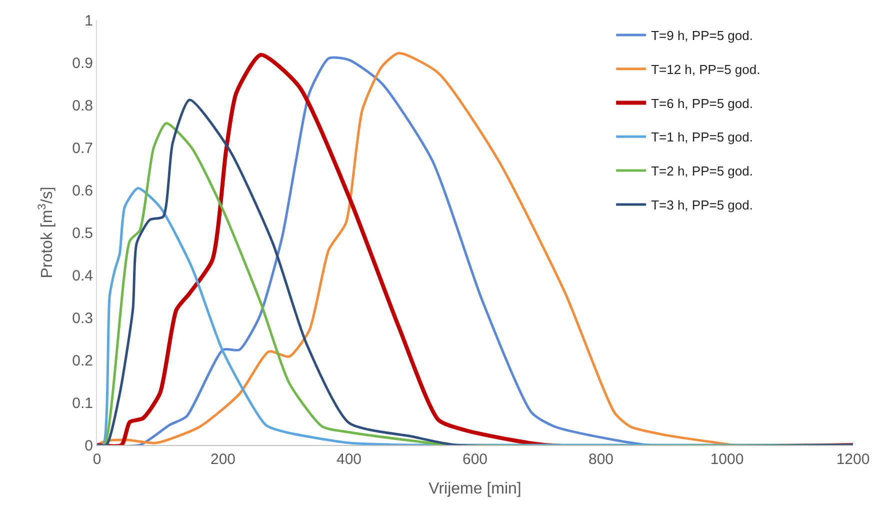 The height and width of the screenshot is (527, 882). Describe the element at coordinates (702, 103) in the screenshot. I see `legend-label: T=6 h, PP=5 god.` at that location.